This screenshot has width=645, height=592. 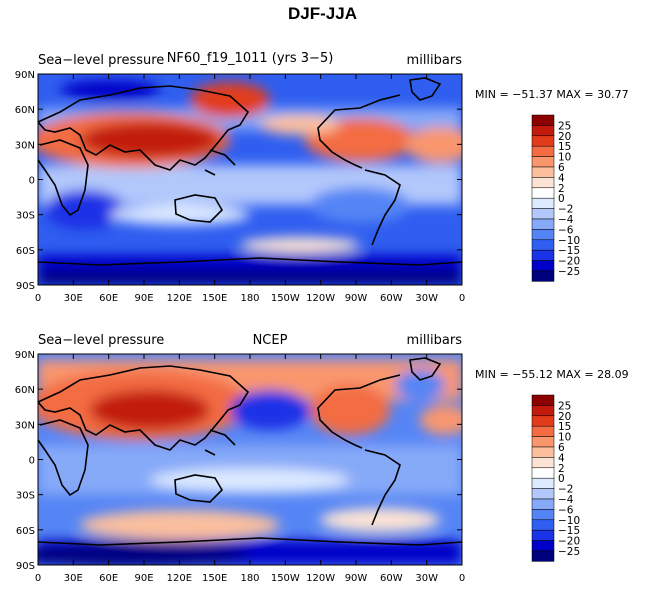 I want to click on colorbar-label: 15, so click(x=564, y=147).